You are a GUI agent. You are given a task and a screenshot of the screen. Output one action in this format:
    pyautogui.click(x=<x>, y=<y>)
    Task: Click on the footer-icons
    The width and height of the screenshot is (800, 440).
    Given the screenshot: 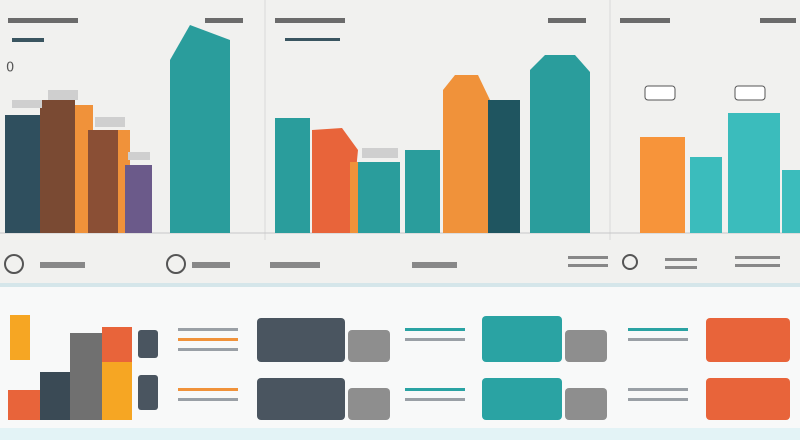 What is the action you would take?
    pyautogui.click(x=321, y=264)
    